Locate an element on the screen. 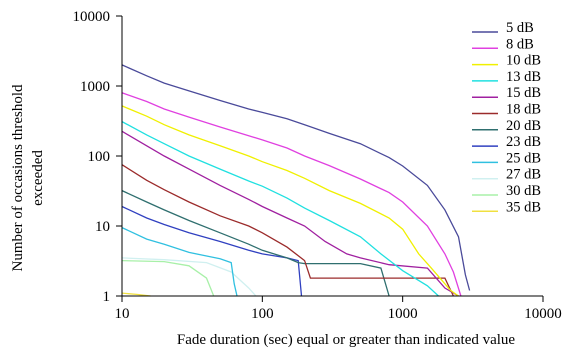 This screenshot has width=587, height=355. legend-label: 13 dB is located at coordinates (523, 77).